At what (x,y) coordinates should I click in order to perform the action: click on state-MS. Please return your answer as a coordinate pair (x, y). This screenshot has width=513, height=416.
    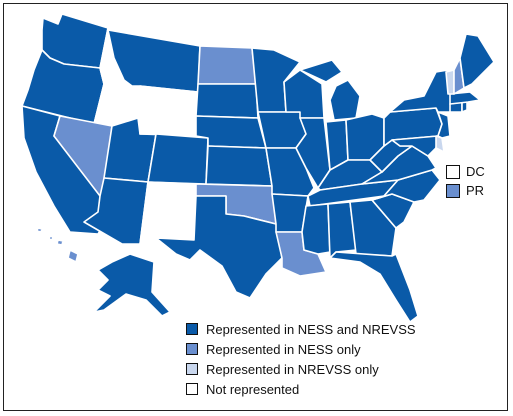
    Looking at the image, I should click on (316, 229).